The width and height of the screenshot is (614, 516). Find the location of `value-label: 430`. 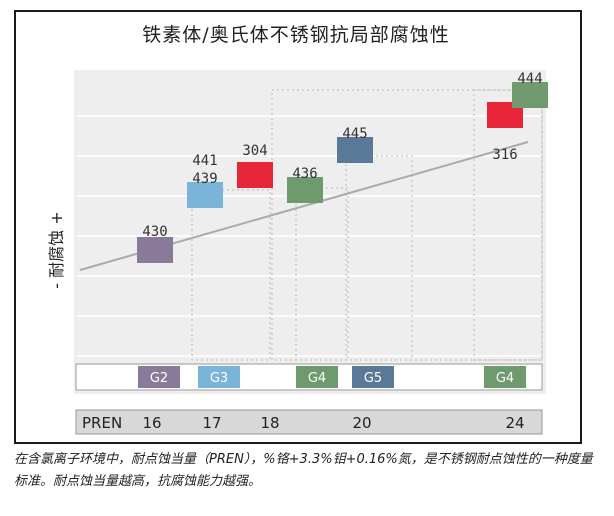

value-label: 430 is located at coordinates (154, 232).